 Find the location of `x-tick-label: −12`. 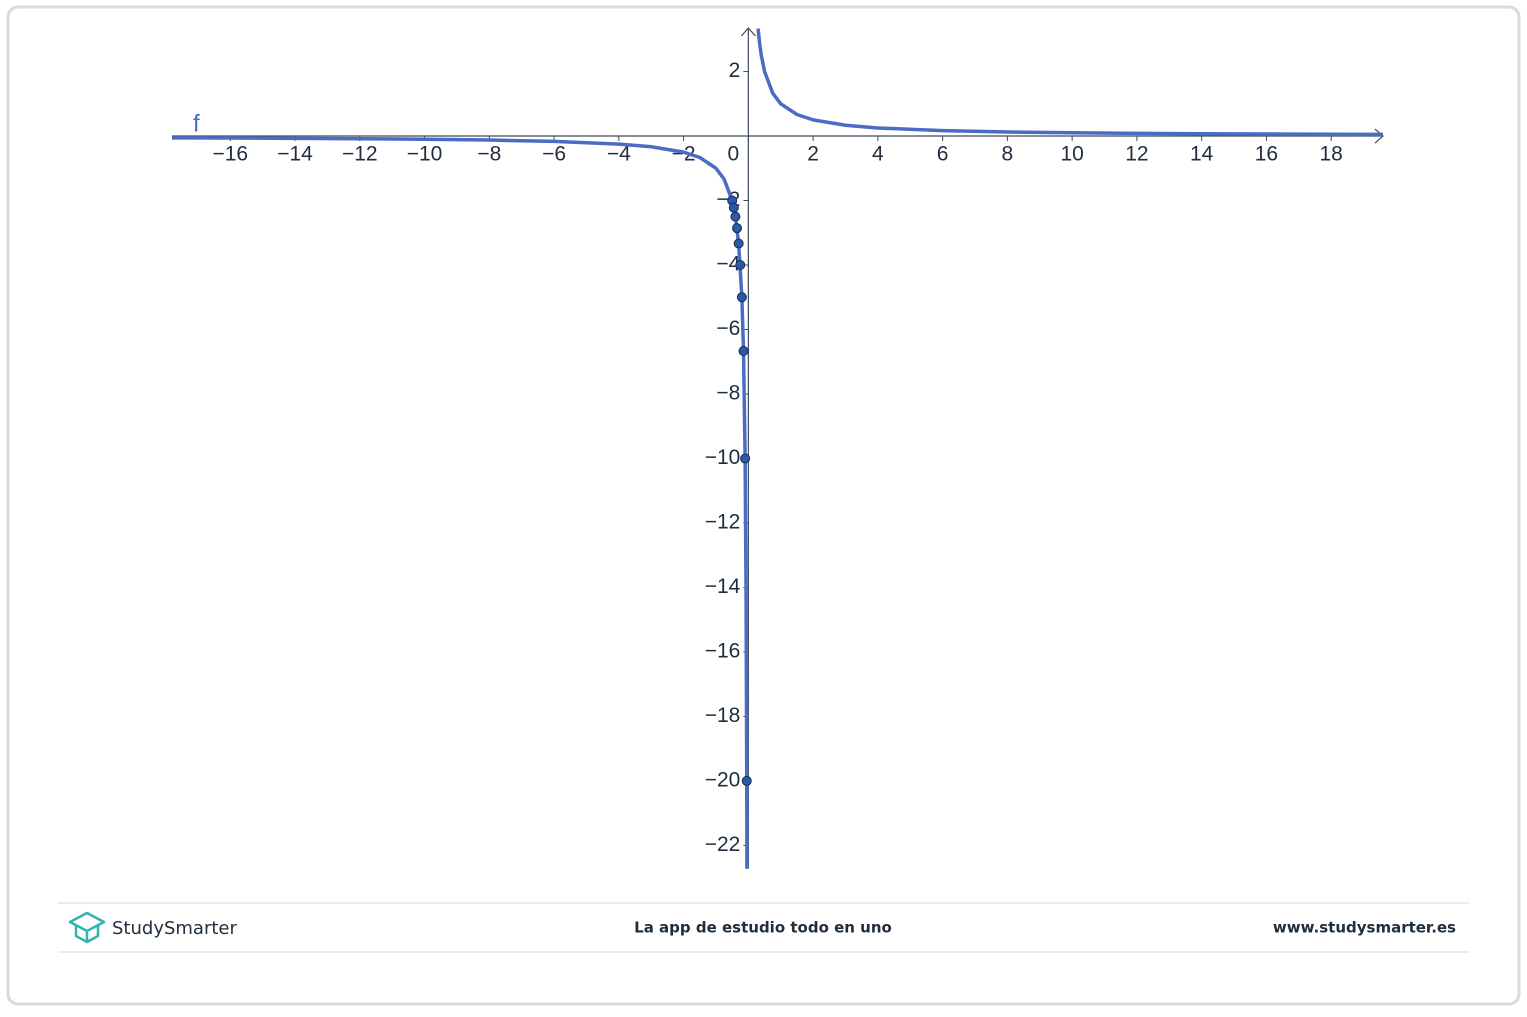

x-tick-label: −12 is located at coordinates (360, 154).